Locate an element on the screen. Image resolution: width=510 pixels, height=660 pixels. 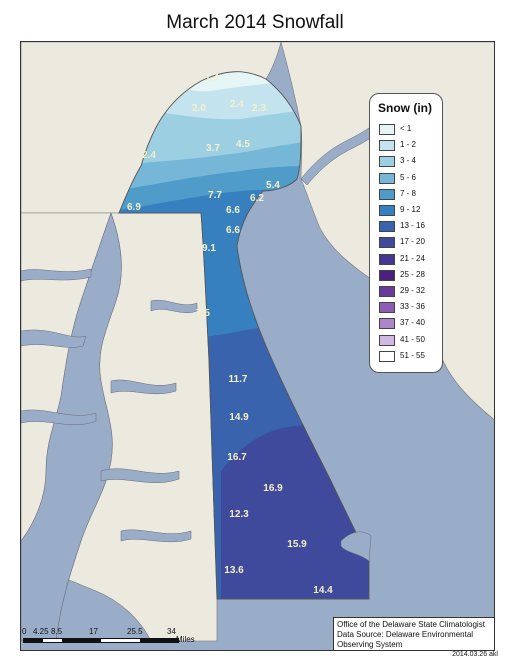
legend-title: Snow (in) is located at coordinates (405, 108).